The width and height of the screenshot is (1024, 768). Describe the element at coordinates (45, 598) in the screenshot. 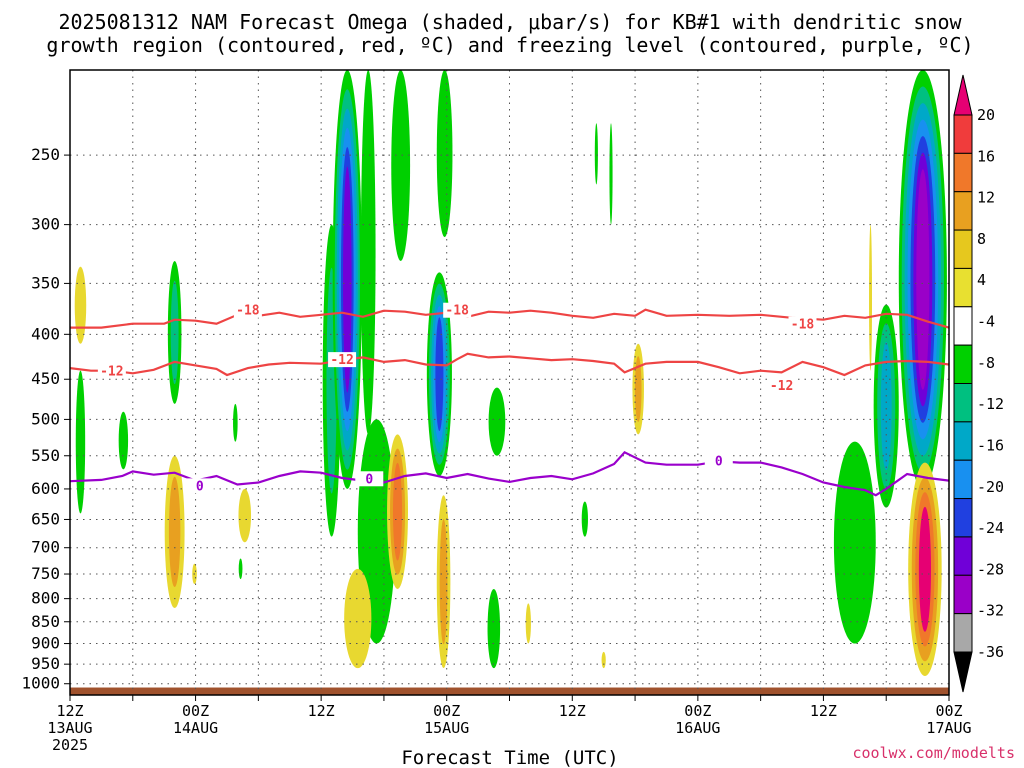

I see `y-tick-label: 800` at that location.